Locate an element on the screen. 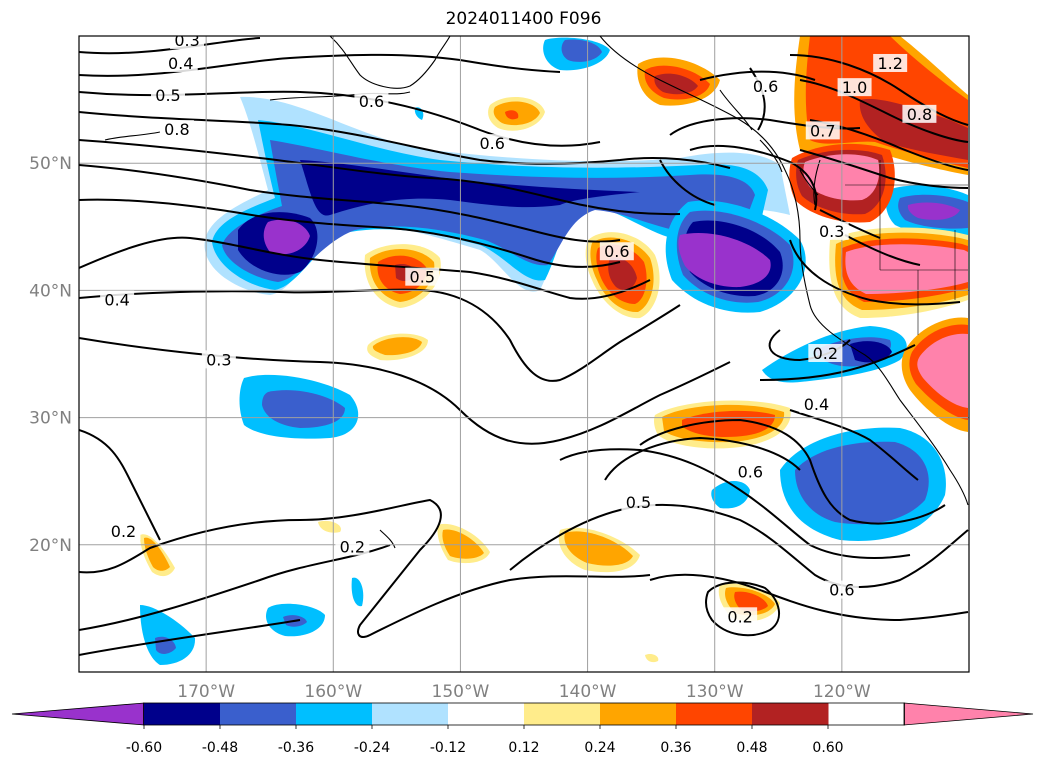 The height and width of the screenshot is (765, 1047). lon-tick-label: 170°W is located at coordinates (206, 692).